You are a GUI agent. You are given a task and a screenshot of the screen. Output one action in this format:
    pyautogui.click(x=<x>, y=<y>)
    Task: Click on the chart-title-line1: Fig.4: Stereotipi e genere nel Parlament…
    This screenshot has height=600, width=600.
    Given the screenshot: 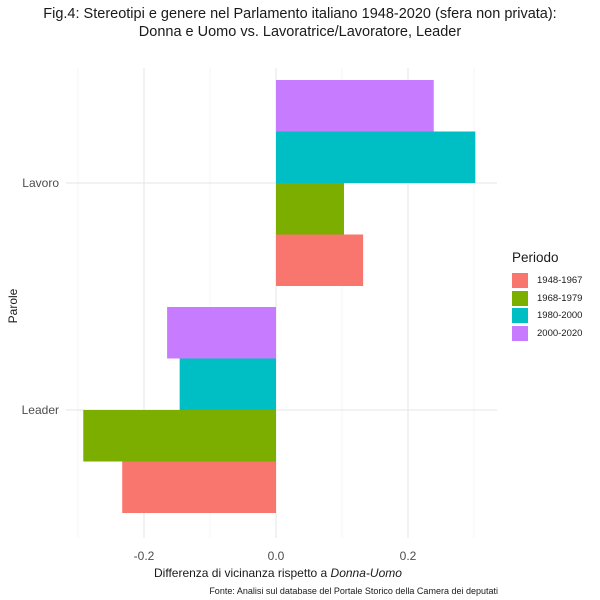 What is the action you would take?
    pyautogui.click(x=300, y=14)
    